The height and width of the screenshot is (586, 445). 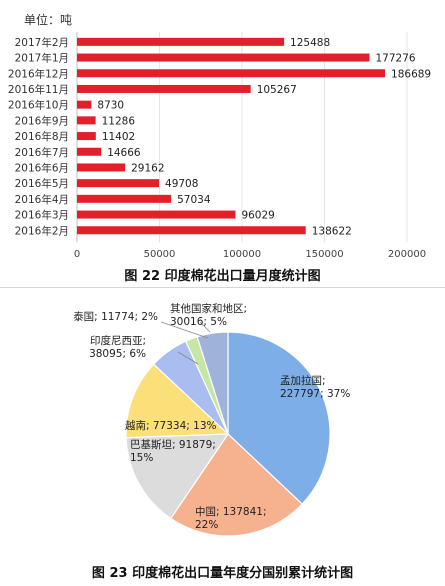 What do you see at coordinates (222, 287) in the screenshot?
I see `section-divider` at bounding box center [222, 287].